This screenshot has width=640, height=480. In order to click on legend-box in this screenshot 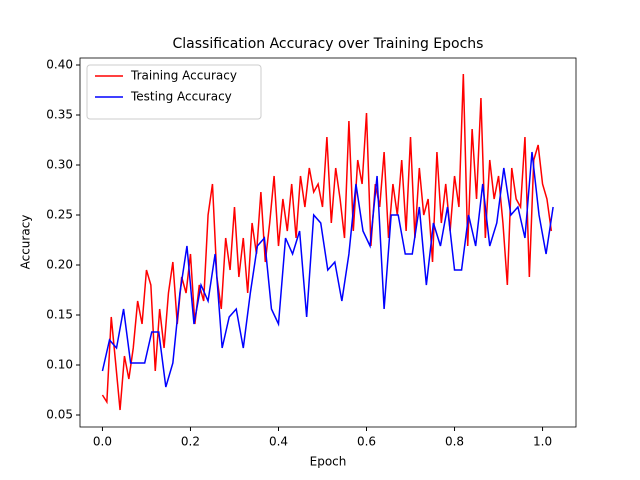, I will do `click(174, 92)`.